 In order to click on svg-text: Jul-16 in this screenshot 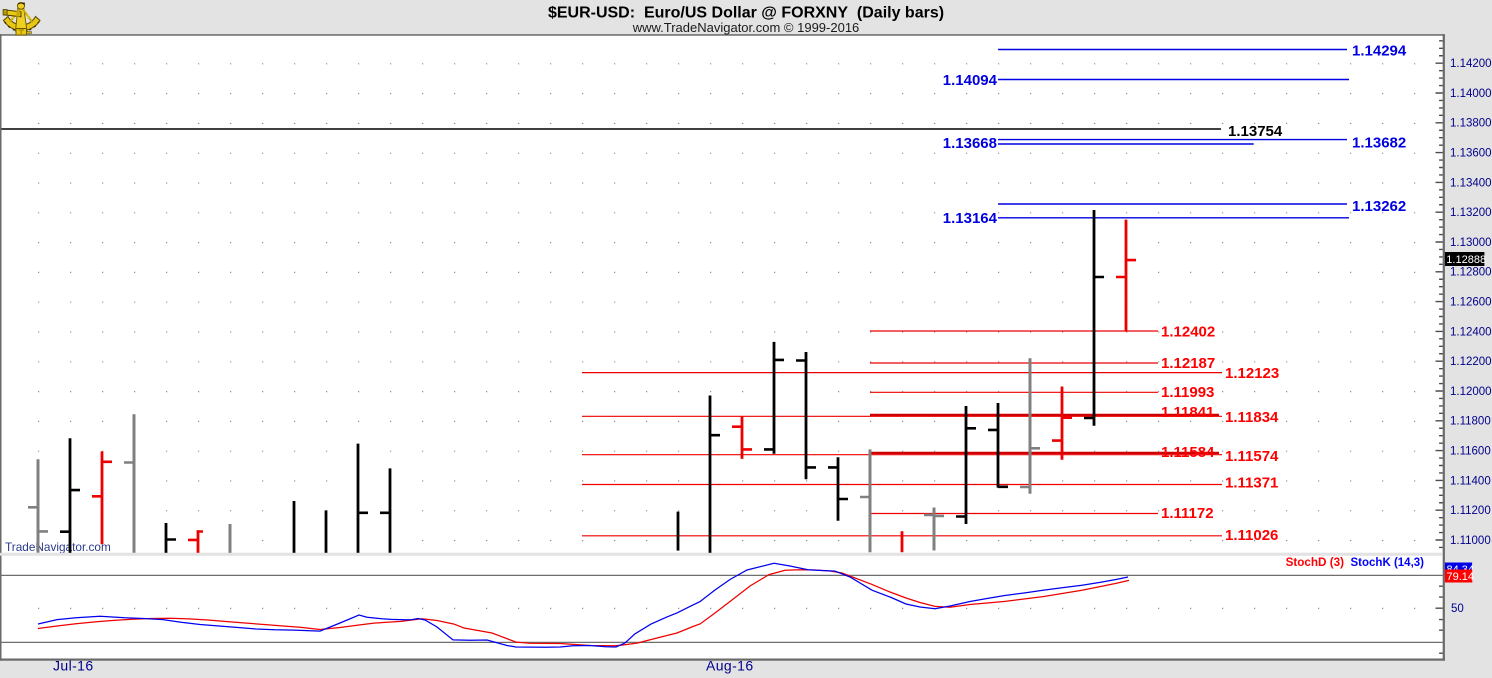, I will do `click(73, 666)`.